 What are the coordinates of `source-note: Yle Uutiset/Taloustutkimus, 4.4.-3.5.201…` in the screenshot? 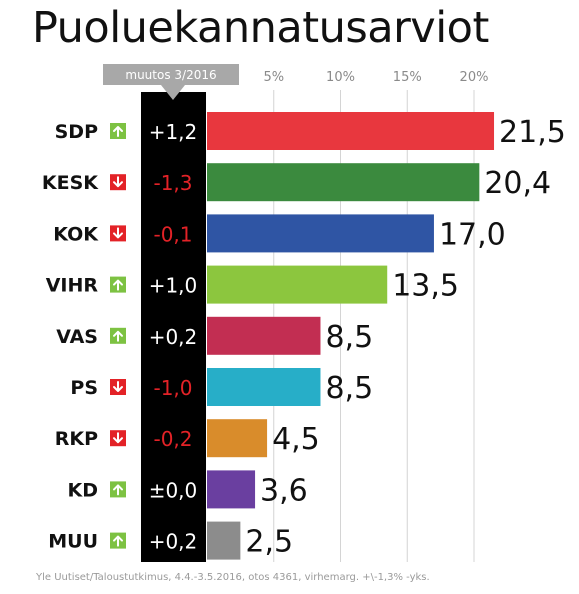 It's located at (233, 577).